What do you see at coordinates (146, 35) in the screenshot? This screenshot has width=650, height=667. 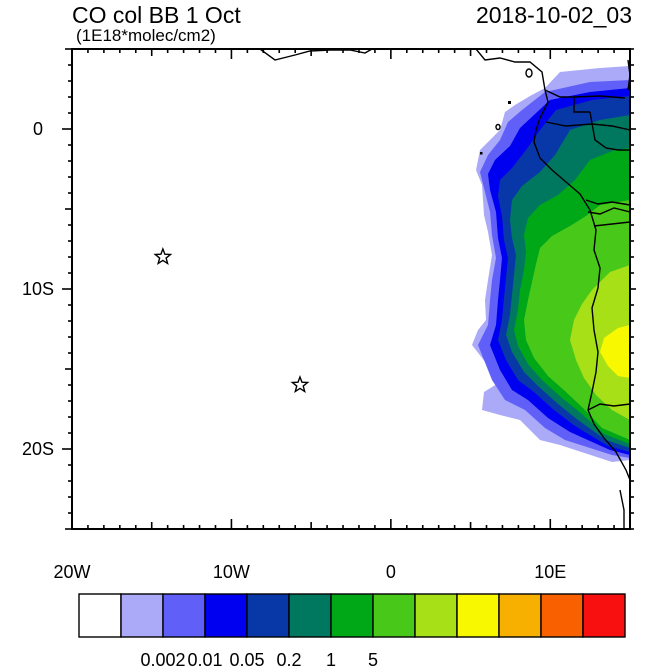 I see `units-label: (1E18*molec/cm2)` at bounding box center [146, 35].